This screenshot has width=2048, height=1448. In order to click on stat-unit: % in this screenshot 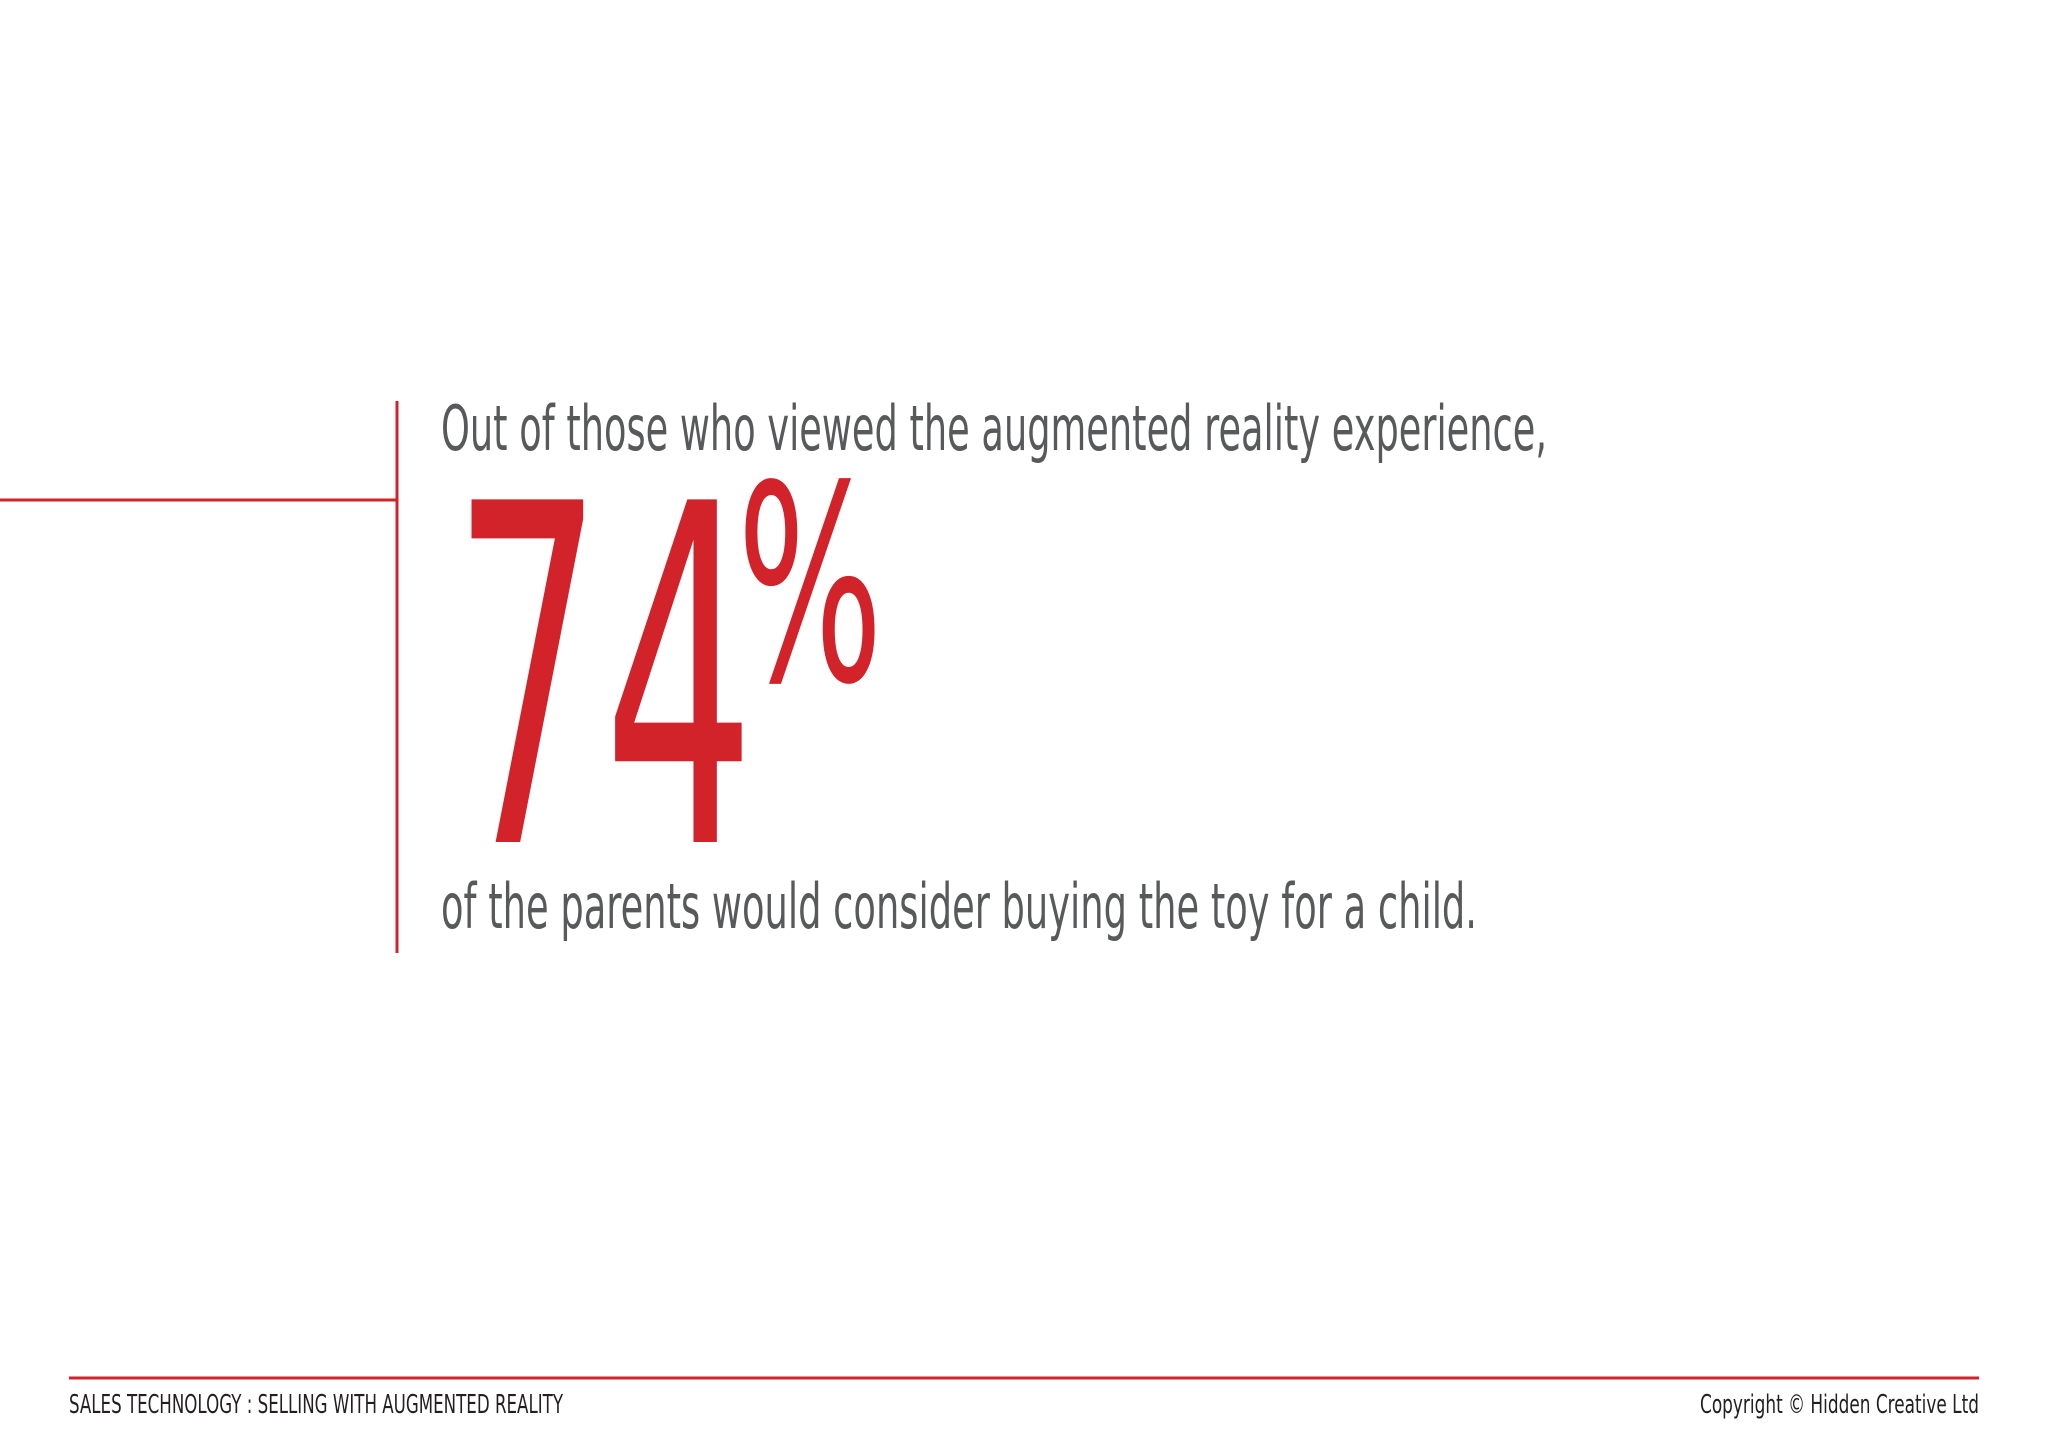, I will do `click(810, 587)`.